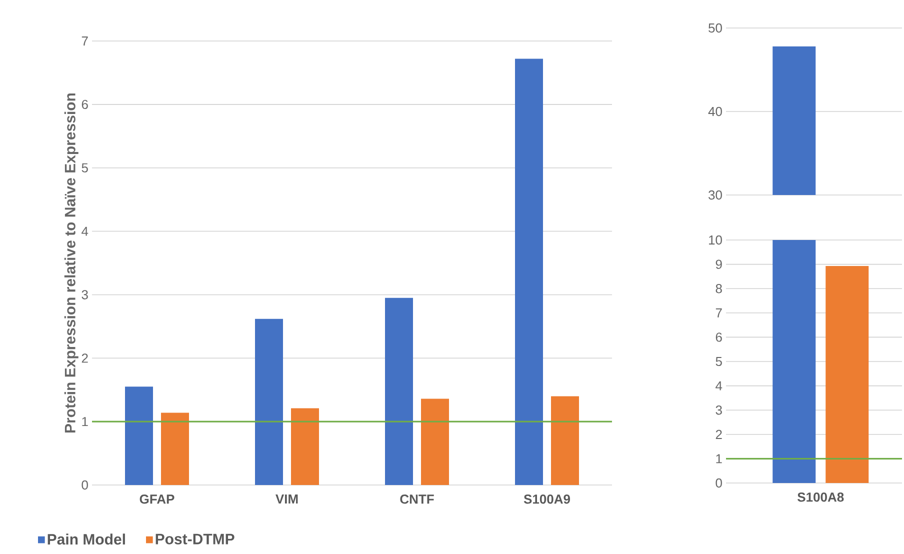 Image resolution: width=904 pixels, height=554 pixels. What do you see at coordinates (715, 195) in the screenshot?
I see `y-tick-label: 30` at bounding box center [715, 195].